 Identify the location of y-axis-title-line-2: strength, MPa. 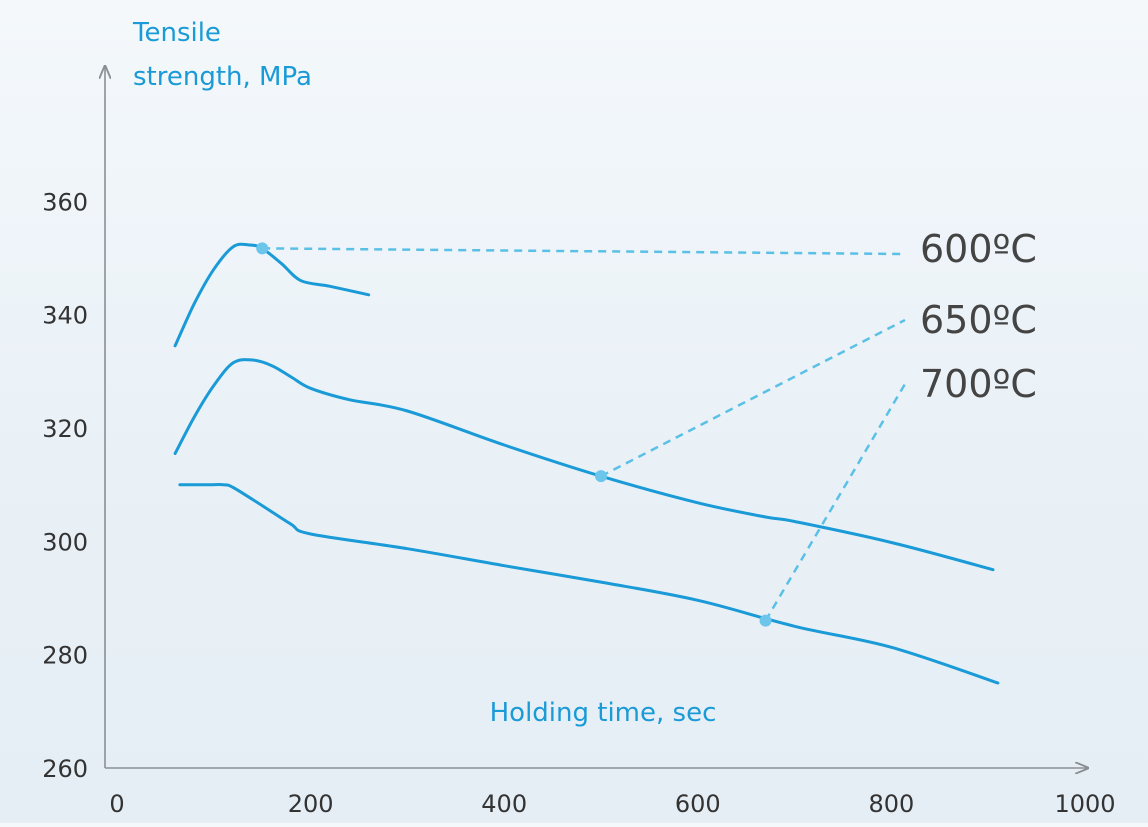
(222, 77).